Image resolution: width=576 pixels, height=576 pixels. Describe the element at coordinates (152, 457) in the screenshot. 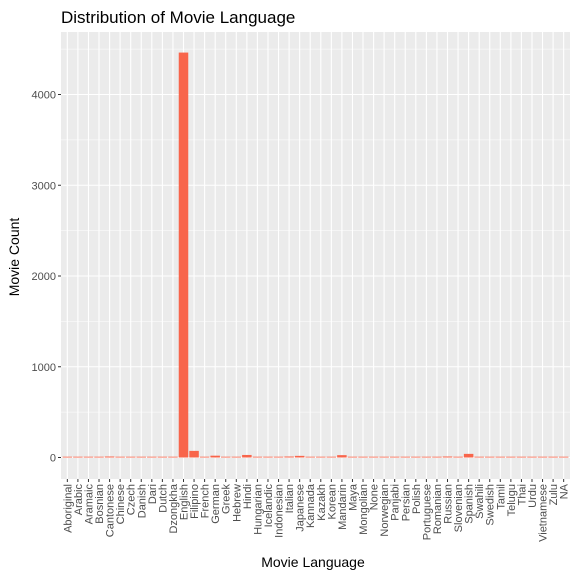

I see `bar-dari` at that location.